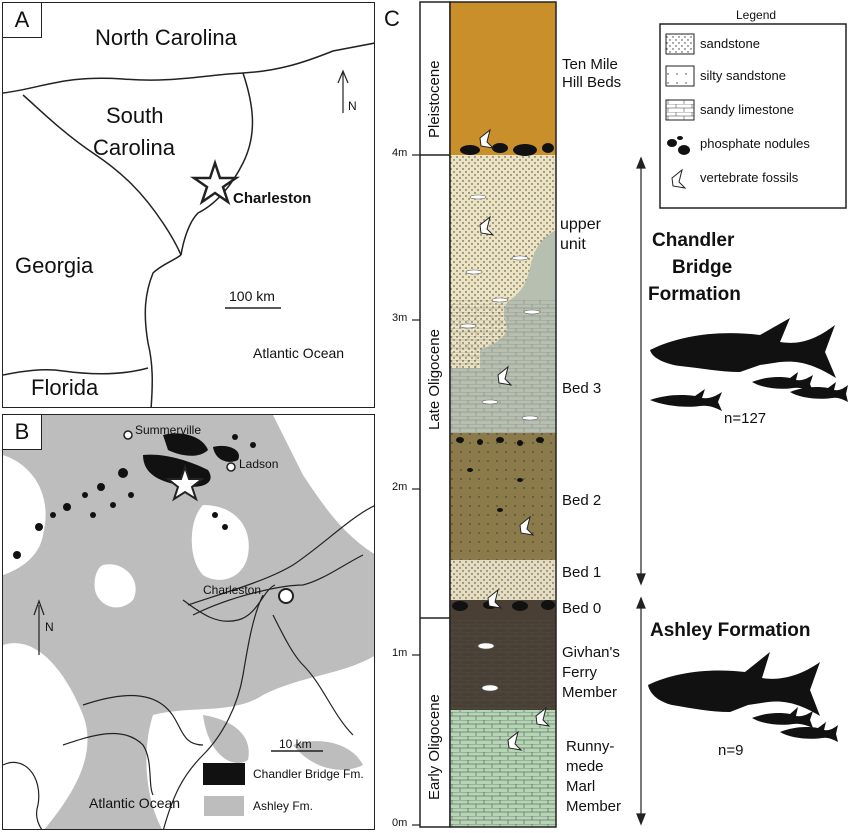 The height and width of the screenshot is (833, 850). Describe the element at coordinates (283, 806) in the screenshot. I see `legend-ashley-label: Ashley Fm.` at that location.